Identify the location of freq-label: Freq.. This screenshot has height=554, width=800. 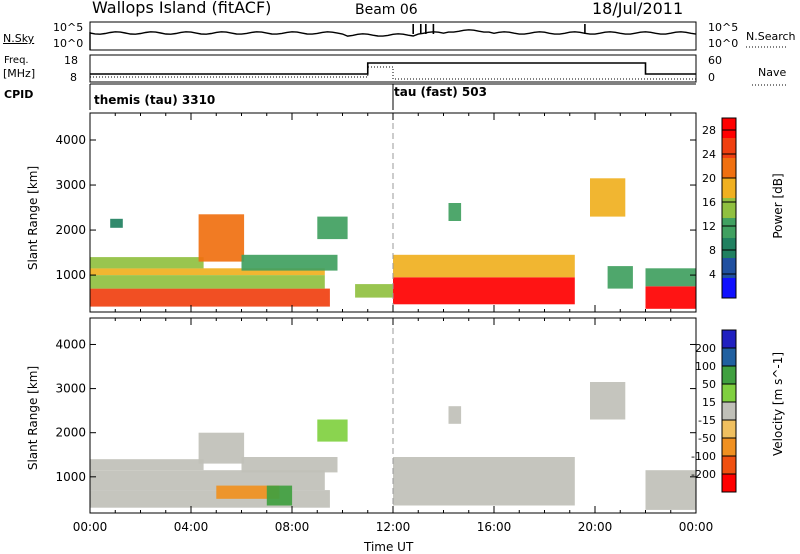
(16, 60).